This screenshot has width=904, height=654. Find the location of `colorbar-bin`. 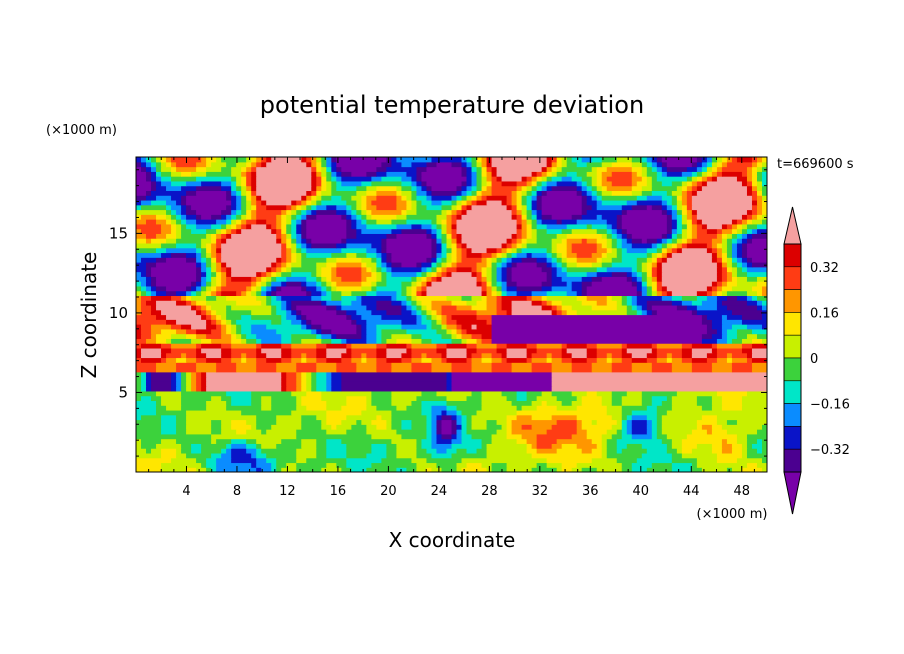

colorbar-bin is located at coordinates (792, 415).